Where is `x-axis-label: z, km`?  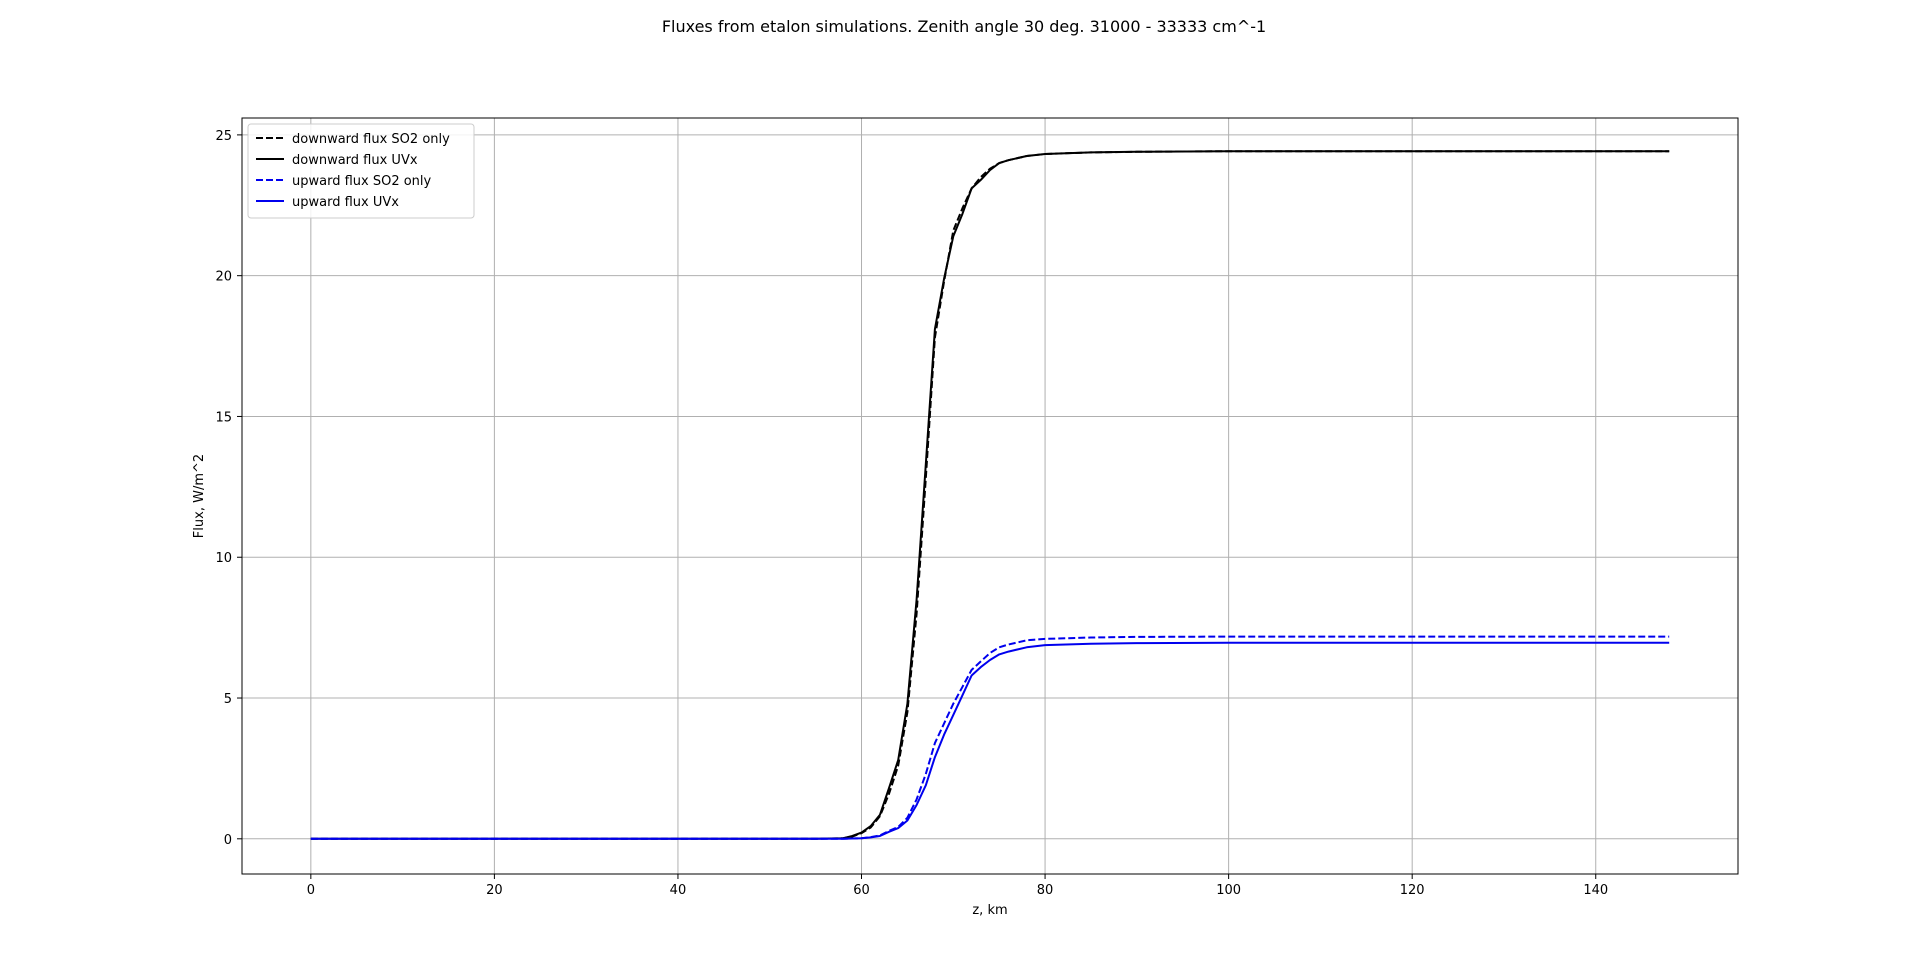
x-axis-label: z, km is located at coordinates (989, 910).